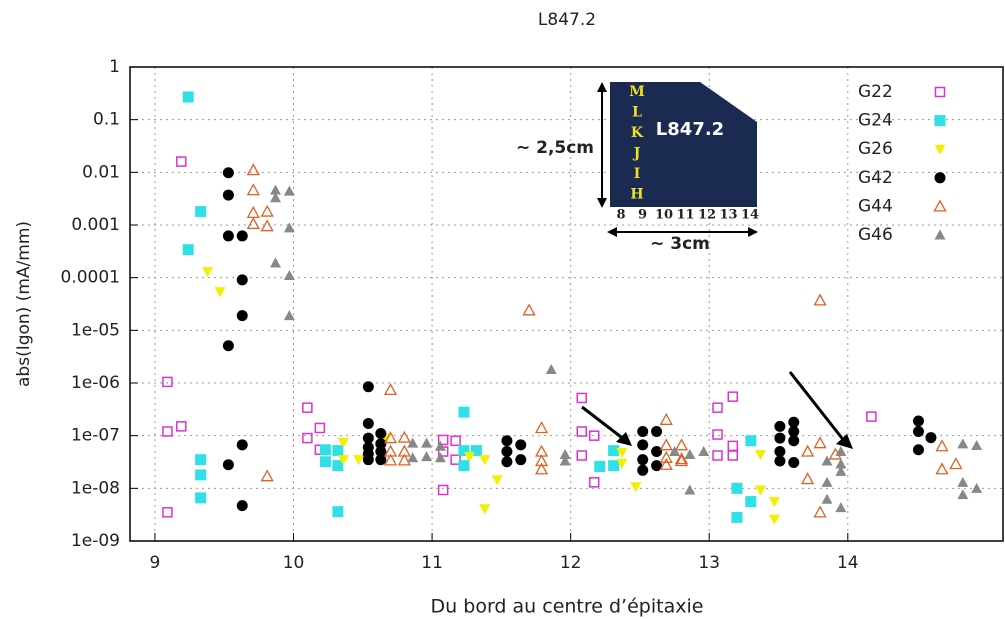 This screenshot has height=619, width=1005. I want to click on inset-label: L847.2, so click(690, 129).